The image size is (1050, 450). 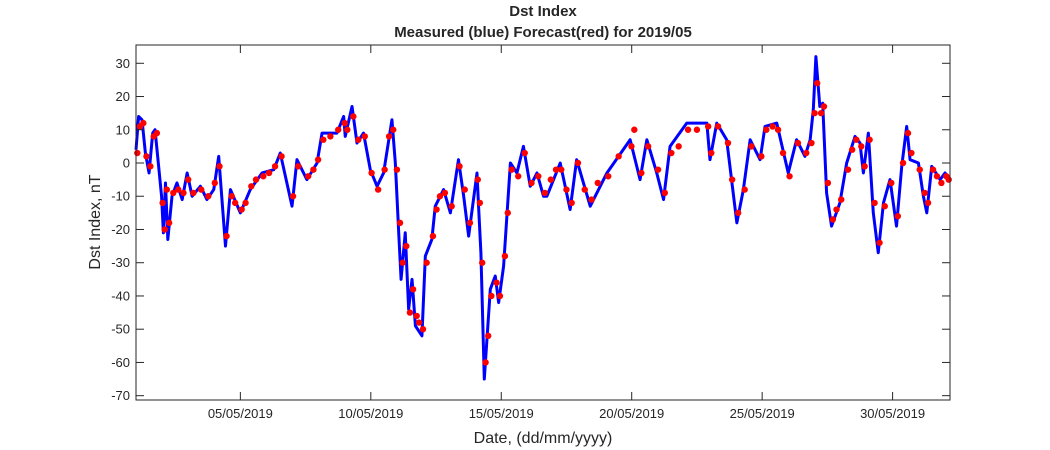 I want to click on y-tick-label: 0, so click(x=126, y=163).